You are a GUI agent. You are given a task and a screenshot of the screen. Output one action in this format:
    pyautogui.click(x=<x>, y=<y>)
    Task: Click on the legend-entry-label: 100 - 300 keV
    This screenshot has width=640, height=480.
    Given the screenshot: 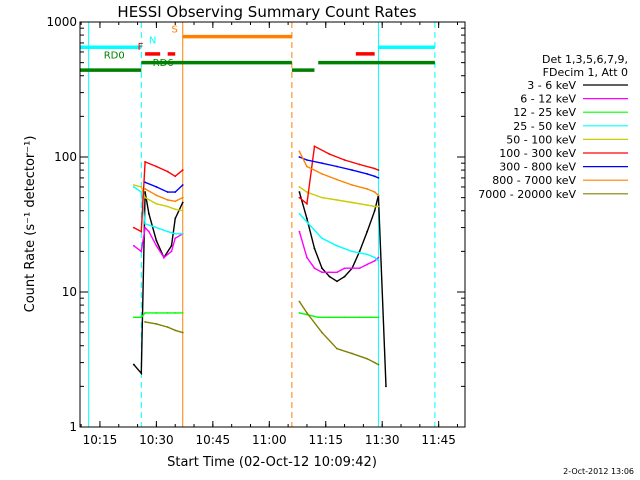 What is the action you would take?
    pyautogui.click(x=537, y=153)
    